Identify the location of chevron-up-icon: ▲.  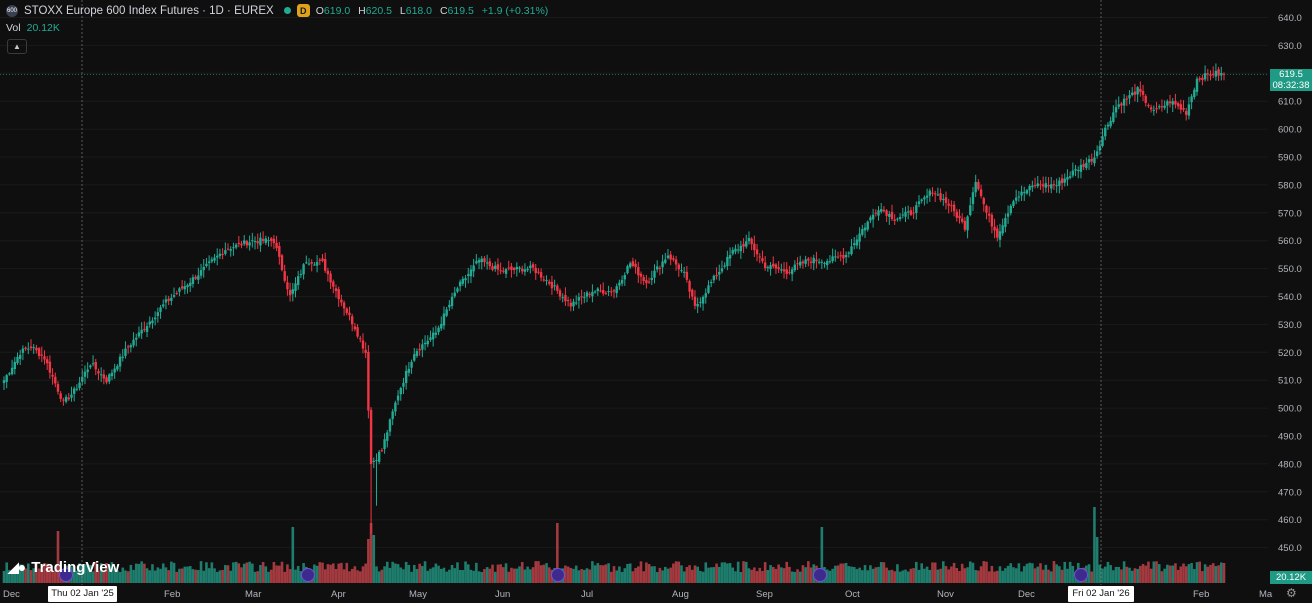
(17, 46).